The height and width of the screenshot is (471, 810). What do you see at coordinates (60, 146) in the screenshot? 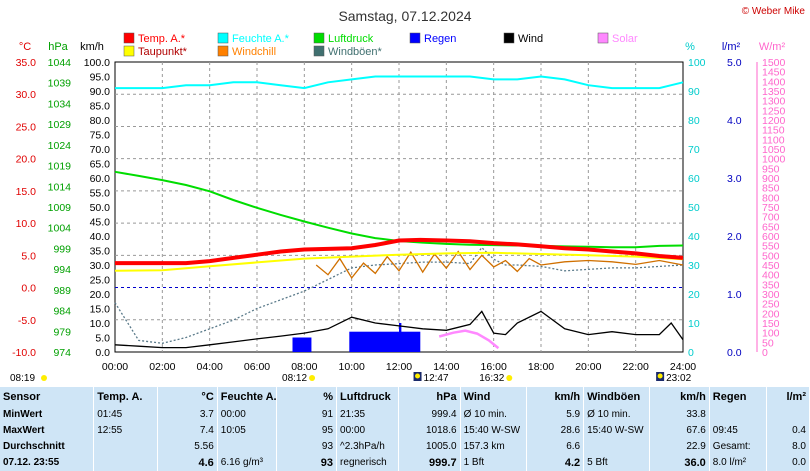
I see `tick-label-pressure: 1024` at bounding box center [60, 146].